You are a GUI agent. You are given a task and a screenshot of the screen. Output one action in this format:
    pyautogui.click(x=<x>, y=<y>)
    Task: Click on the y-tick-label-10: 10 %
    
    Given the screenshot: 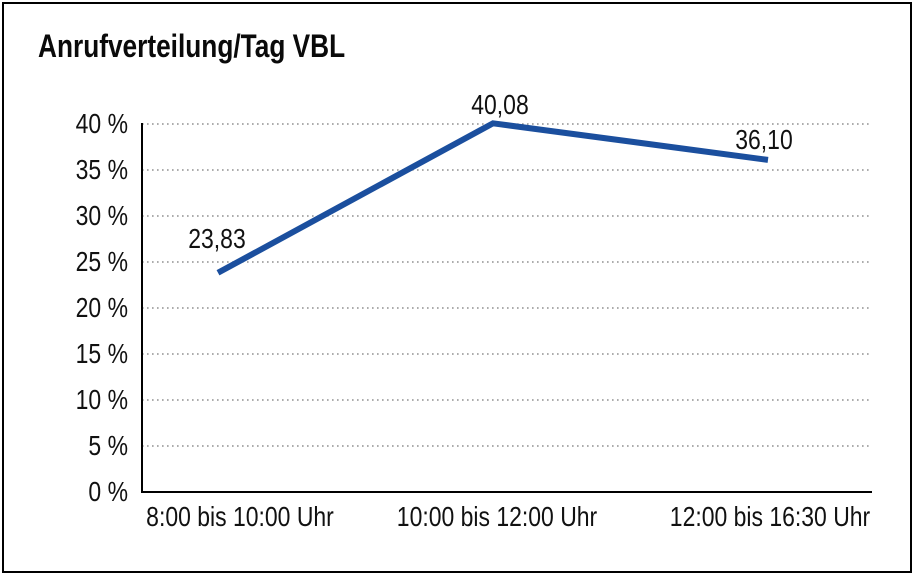 What is the action you would take?
    pyautogui.click(x=101, y=399)
    